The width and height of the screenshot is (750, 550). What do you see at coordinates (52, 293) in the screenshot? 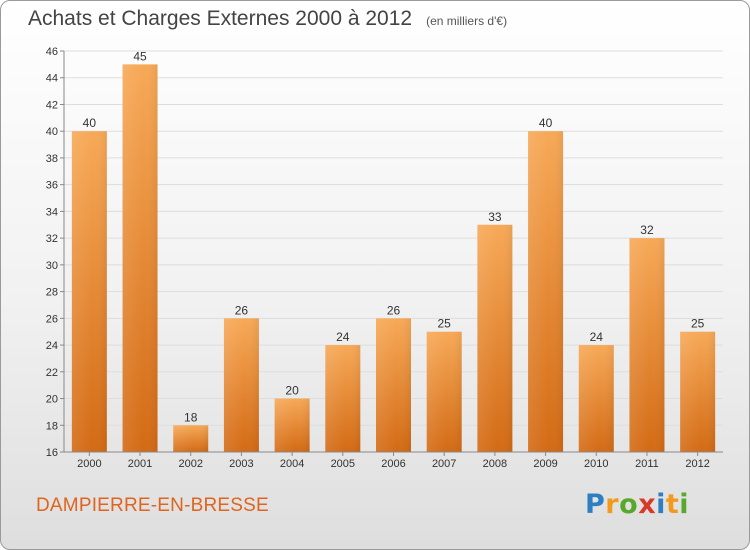
I see `y-tick-label: 28` at bounding box center [52, 293].